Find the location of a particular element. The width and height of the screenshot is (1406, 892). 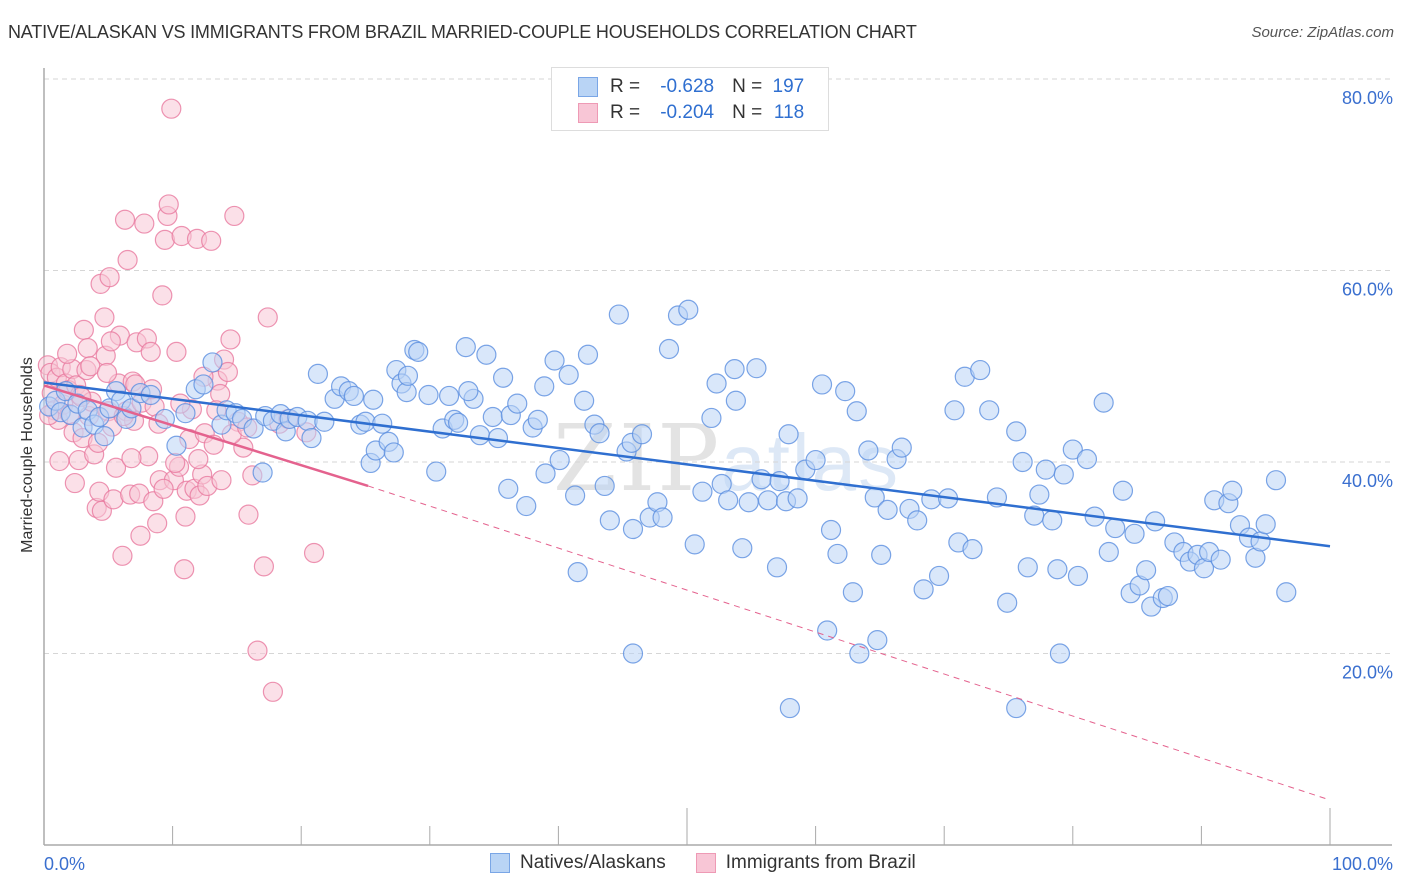

correlation-legend: R = -0.628 N = 197 R = -0.204 N = 118 is located at coordinates (690, 99).